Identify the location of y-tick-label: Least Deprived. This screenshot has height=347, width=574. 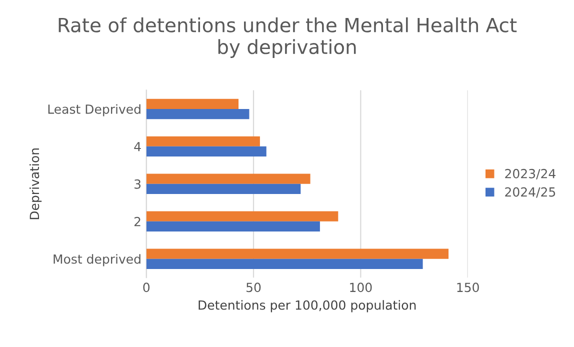
(94, 110).